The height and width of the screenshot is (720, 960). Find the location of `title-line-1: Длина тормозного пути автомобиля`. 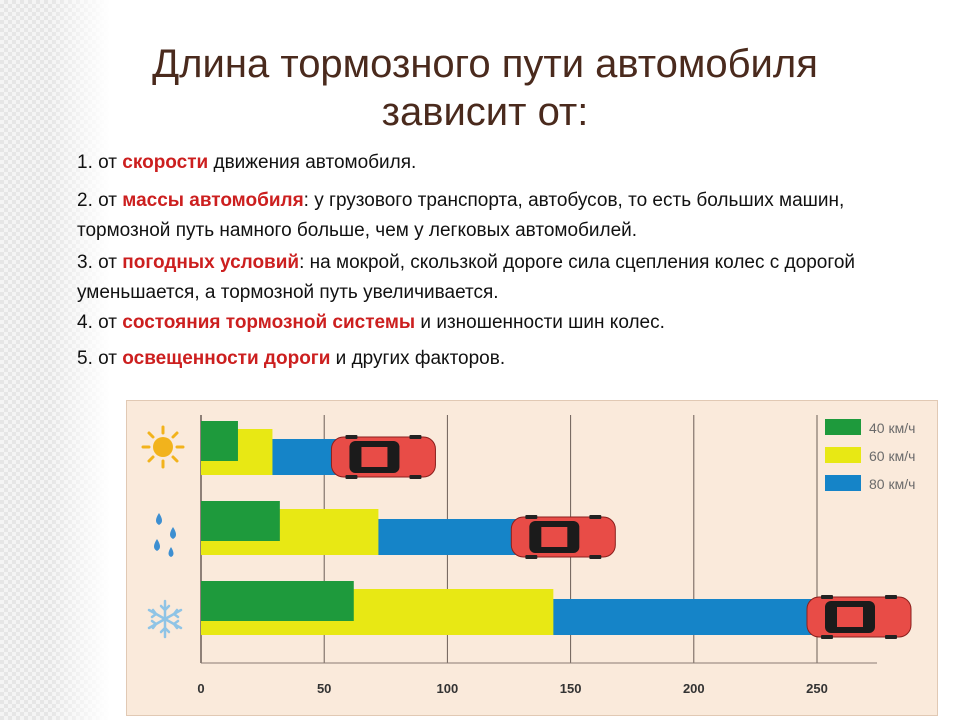

title-line-1: Длина тормозного пути автомобиля is located at coordinates (485, 64).